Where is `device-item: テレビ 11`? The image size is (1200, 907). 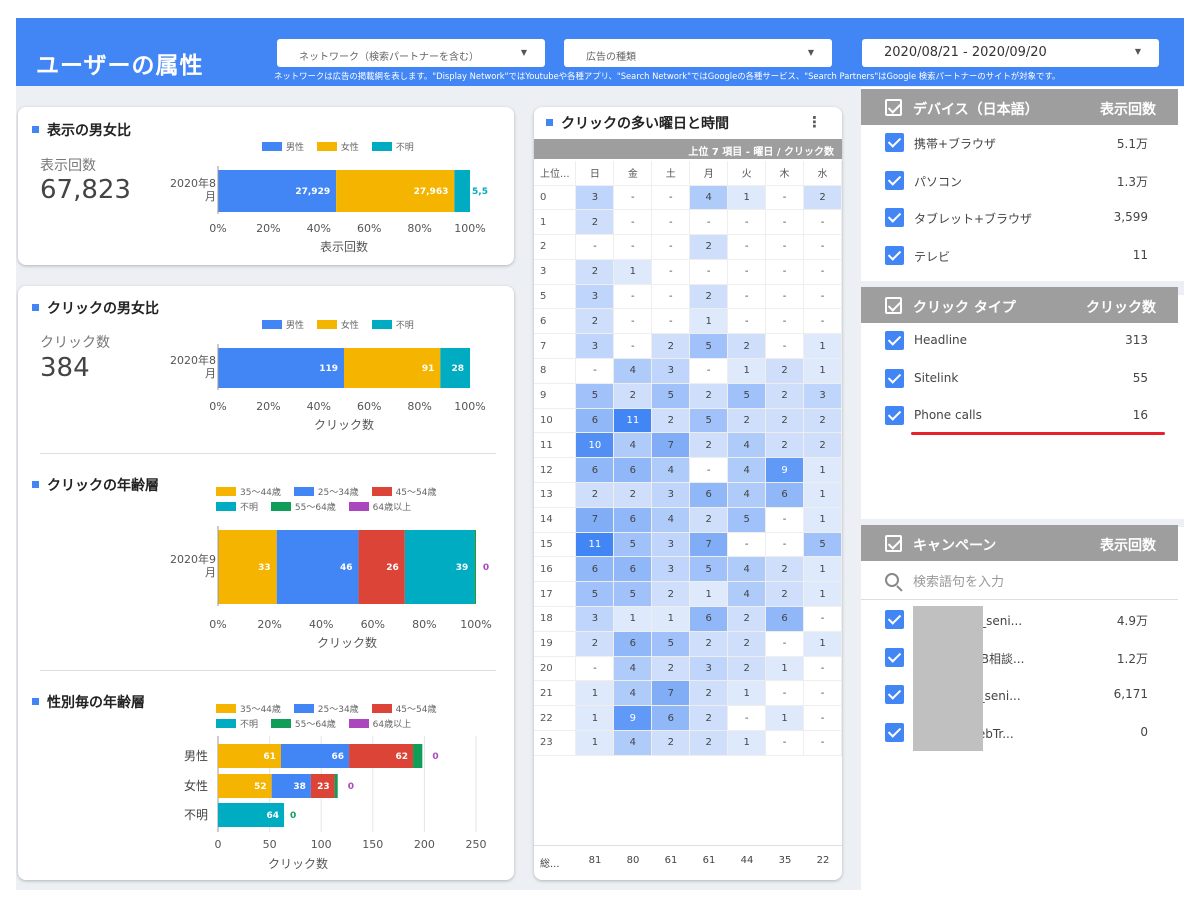
device-item: テレビ 11 is located at coordinates (1019, 256).